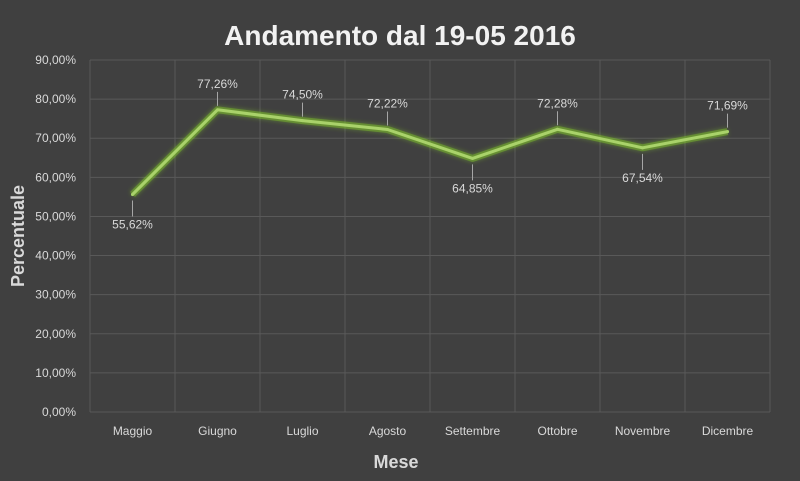 Image resolution: width=800 pixels, height=481 pixels. I want to click on x-tick-label: Luglio, so click(302, 431).